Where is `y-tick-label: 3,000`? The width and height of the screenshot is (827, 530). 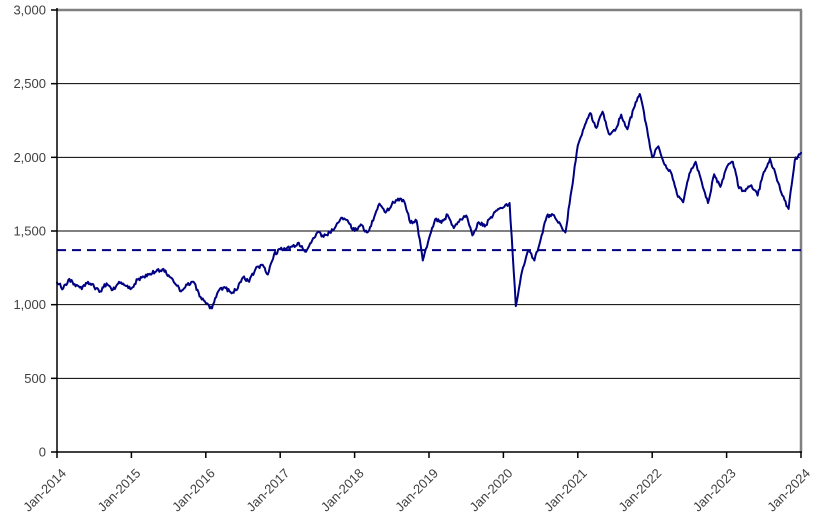
y-tick-label: 3,000 is located at coordinates (29, 10).